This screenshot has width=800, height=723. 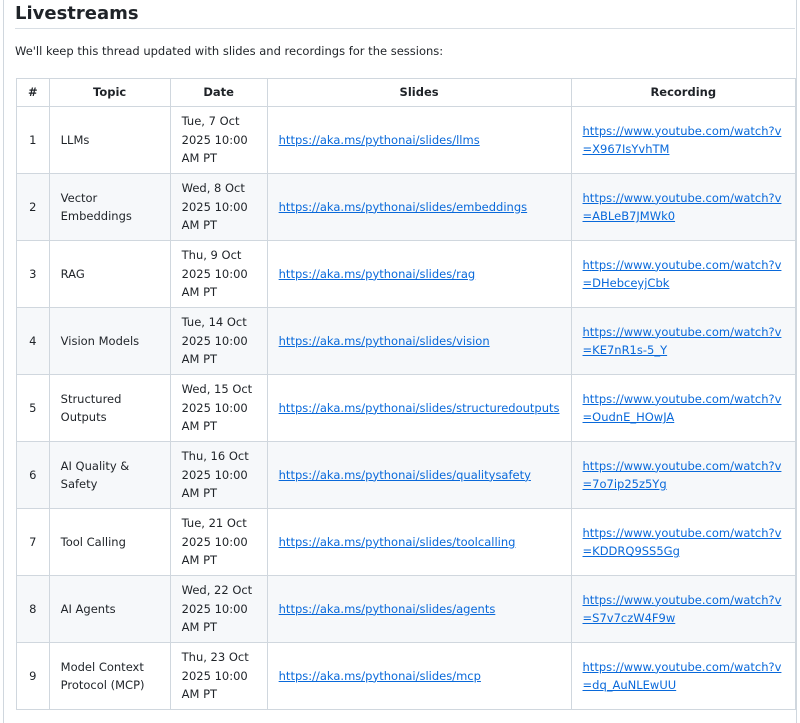 What do you see at coordinates (218, 475) in the screenshot?
I see `cell-date: Thu, 16 Oct 2025 10:00 AM PT` at bounding box center [218, 475].